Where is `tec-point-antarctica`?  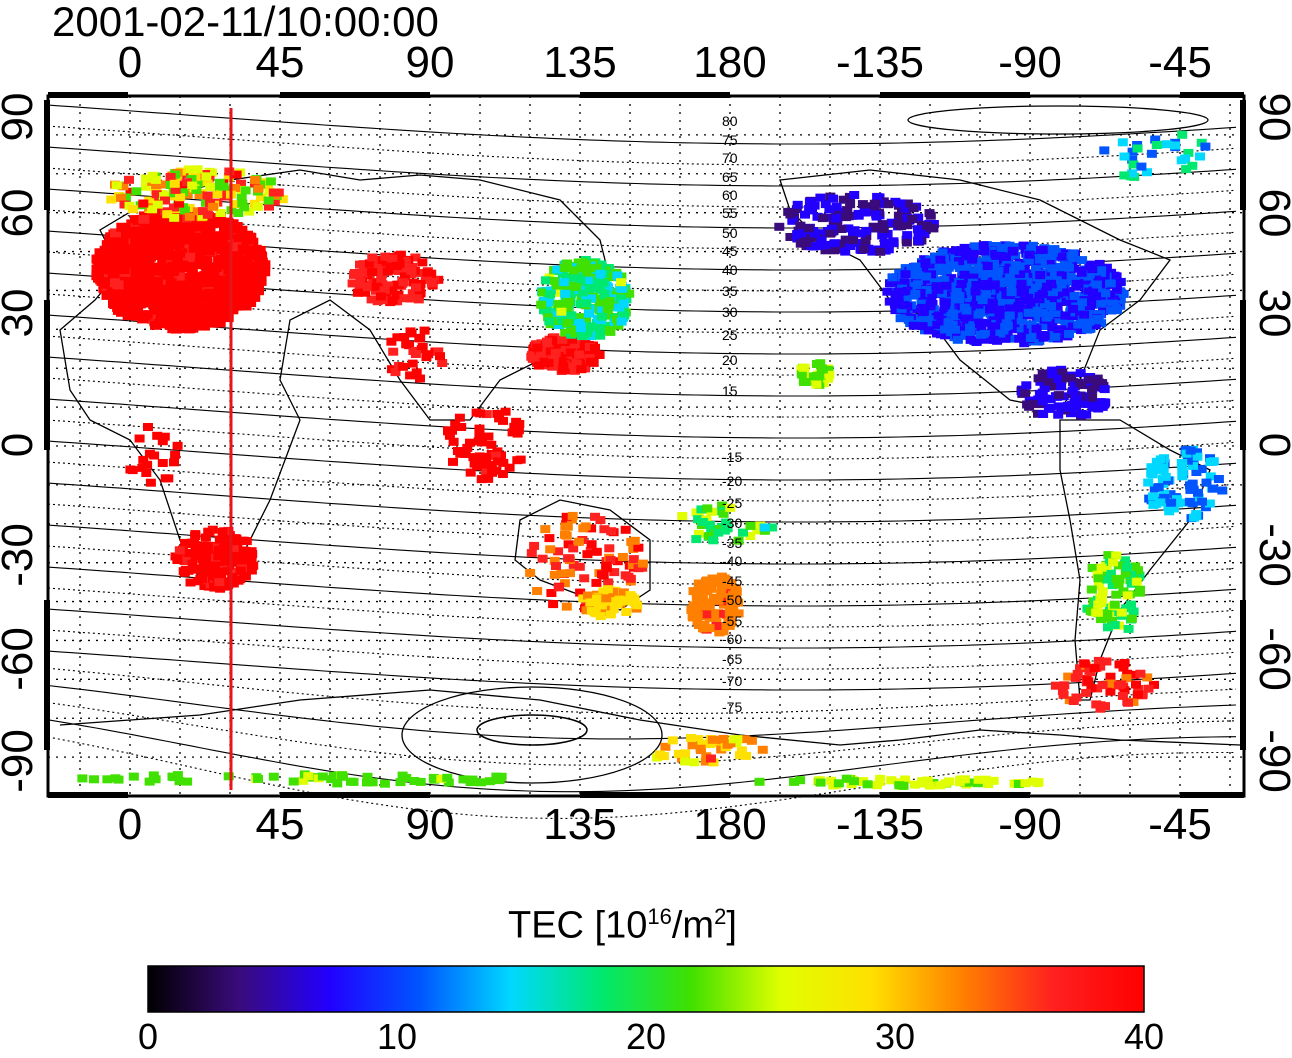 tec-point-antarctica is located at coordinates (177, 775).